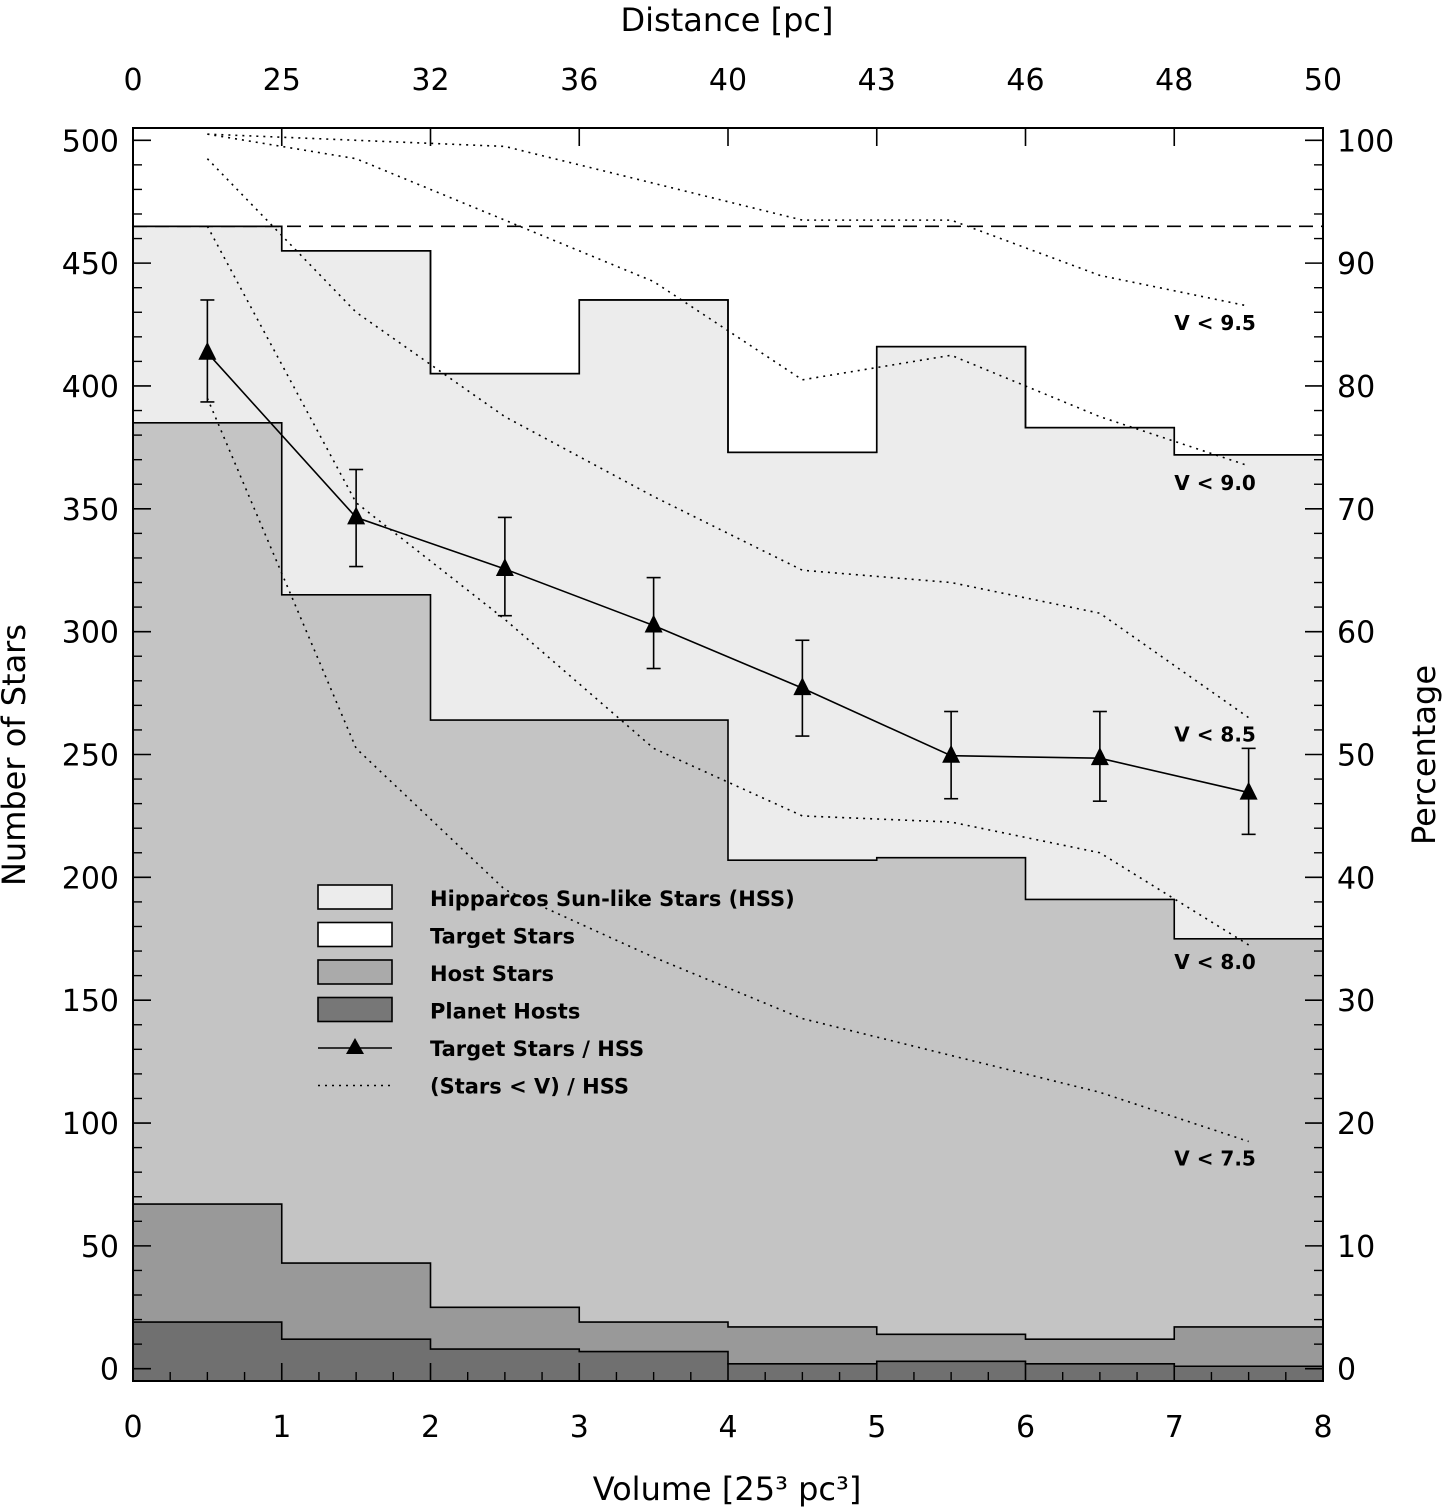 The image size is (1446, 1509). I want to click on x-tick-label-top-2: 32, so click(430, 80).